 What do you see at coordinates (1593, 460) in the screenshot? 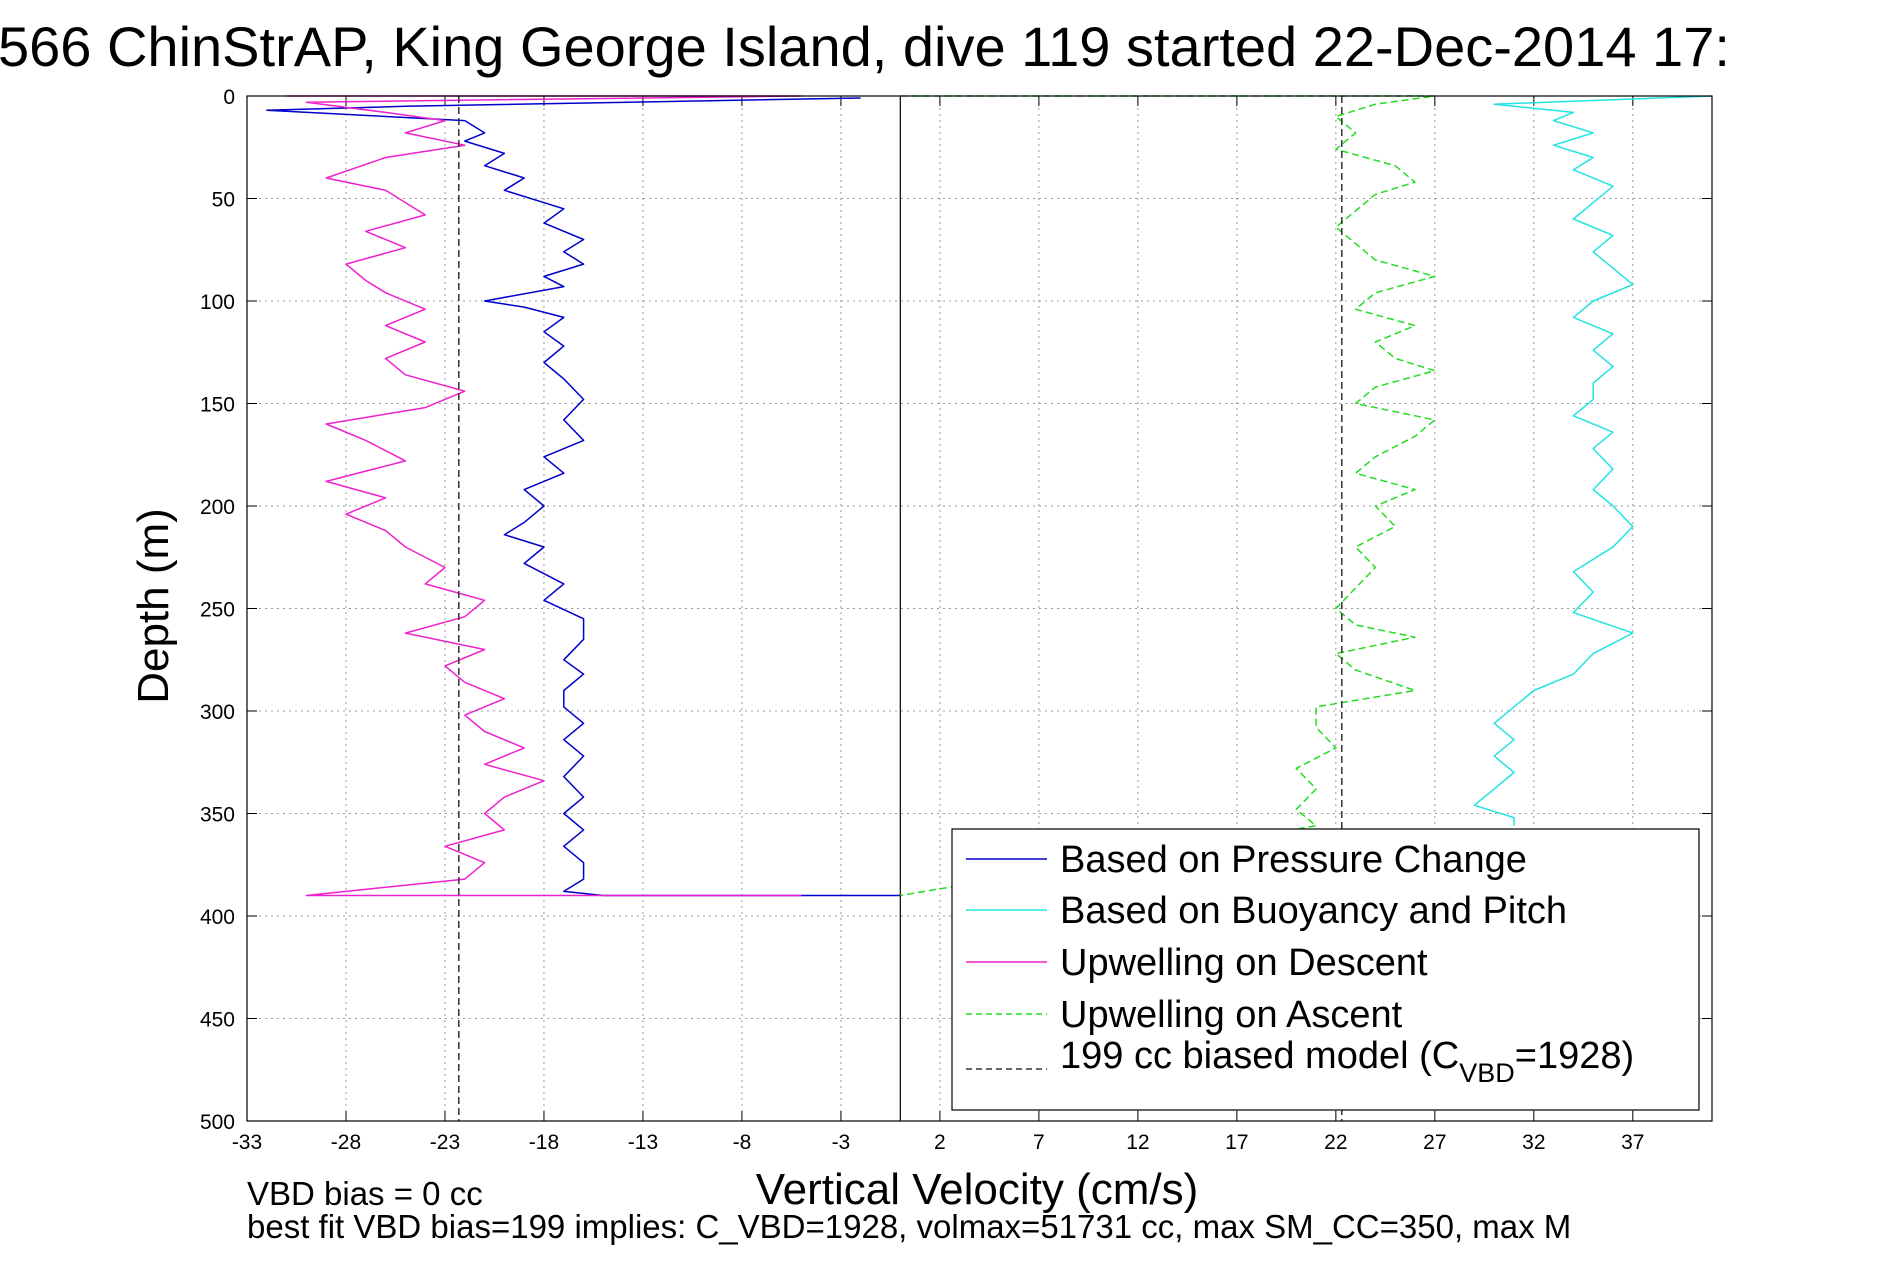
I see `series-buoyancy-pitch` at bounding box center [1593, 460].